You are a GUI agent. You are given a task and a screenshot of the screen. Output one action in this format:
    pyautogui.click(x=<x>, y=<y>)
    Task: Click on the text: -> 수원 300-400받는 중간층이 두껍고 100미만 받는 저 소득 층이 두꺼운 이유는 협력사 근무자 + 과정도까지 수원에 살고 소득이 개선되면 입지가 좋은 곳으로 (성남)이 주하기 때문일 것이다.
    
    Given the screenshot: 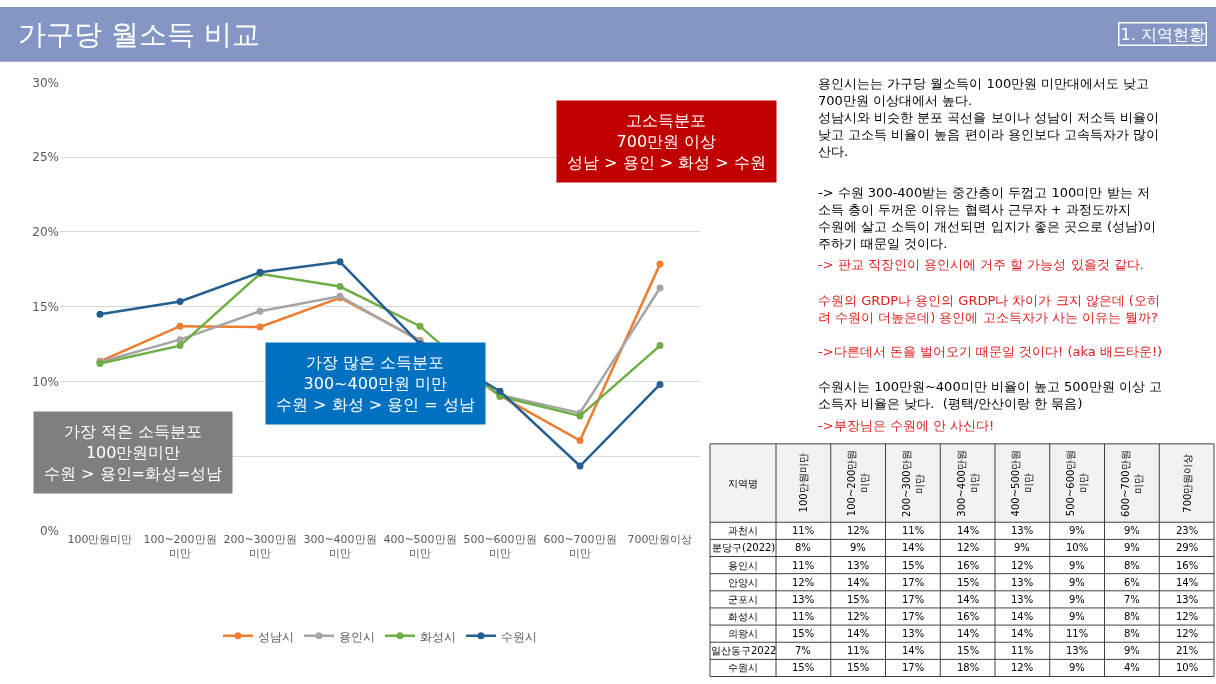 What is the action you would take?
    pyautogui.click(x=987, y=218)
    